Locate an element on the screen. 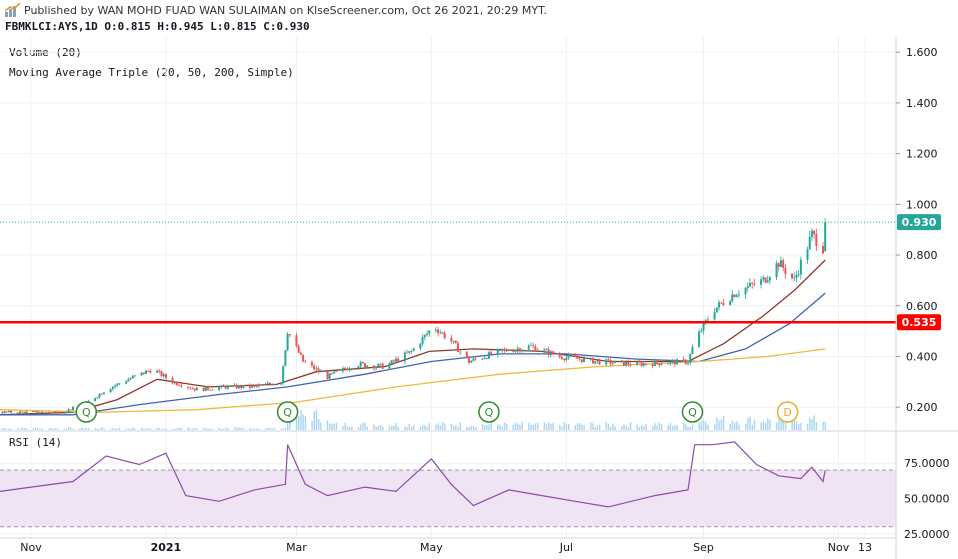 Image resolution: width=958 pixels, height=559 pixels. rsi-line is located at coordinates (413, 474).